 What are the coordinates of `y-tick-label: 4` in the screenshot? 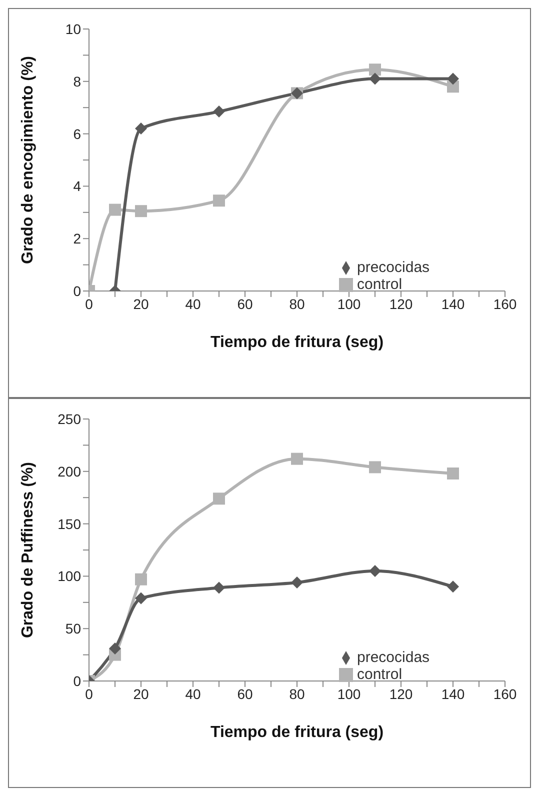 It's located at (77, 186).